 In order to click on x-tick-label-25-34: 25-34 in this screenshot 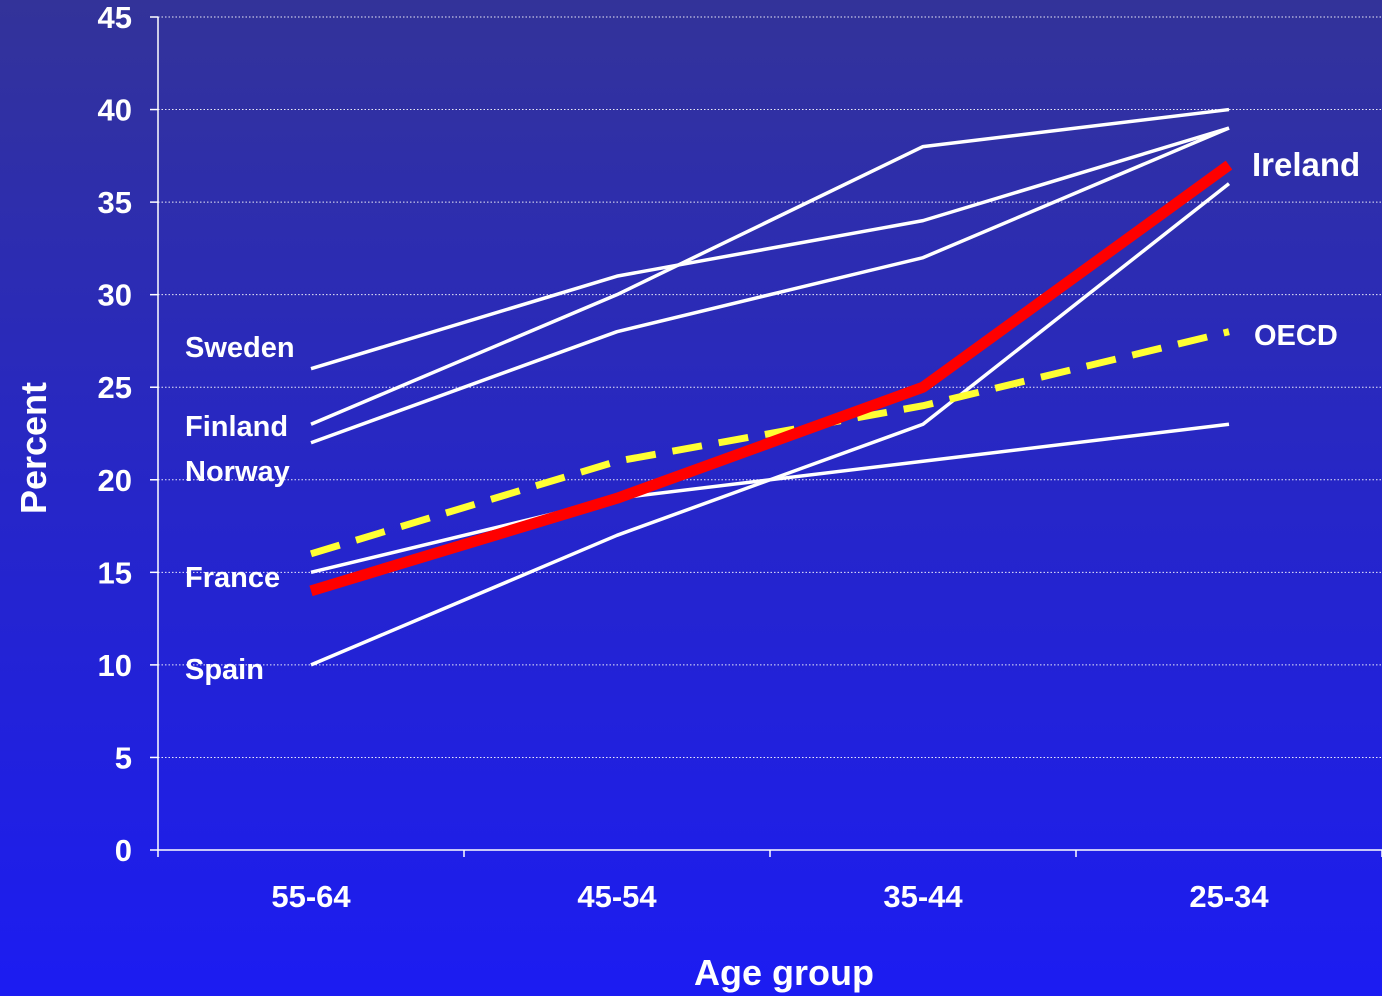, I will do `click(1229, 896)`.